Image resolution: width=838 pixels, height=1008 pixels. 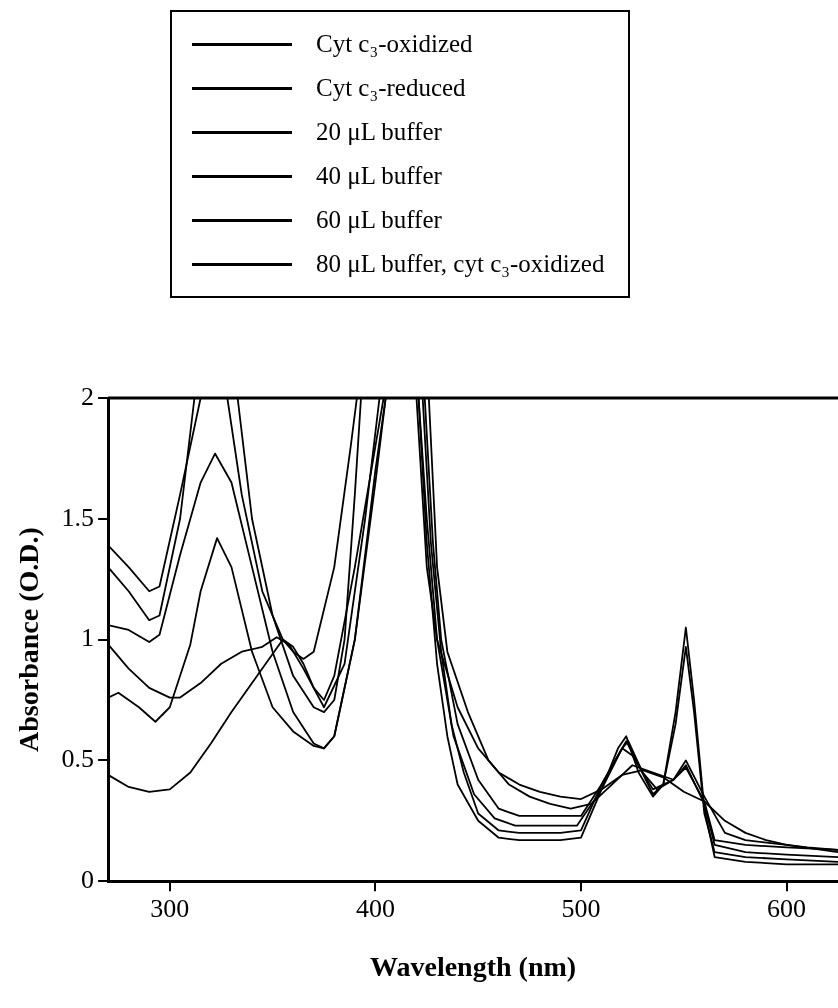 What do you see at coordinates (787, 908) in the screenshot?
I see `x-tick-label: 600` at bounding box center [787, 908].